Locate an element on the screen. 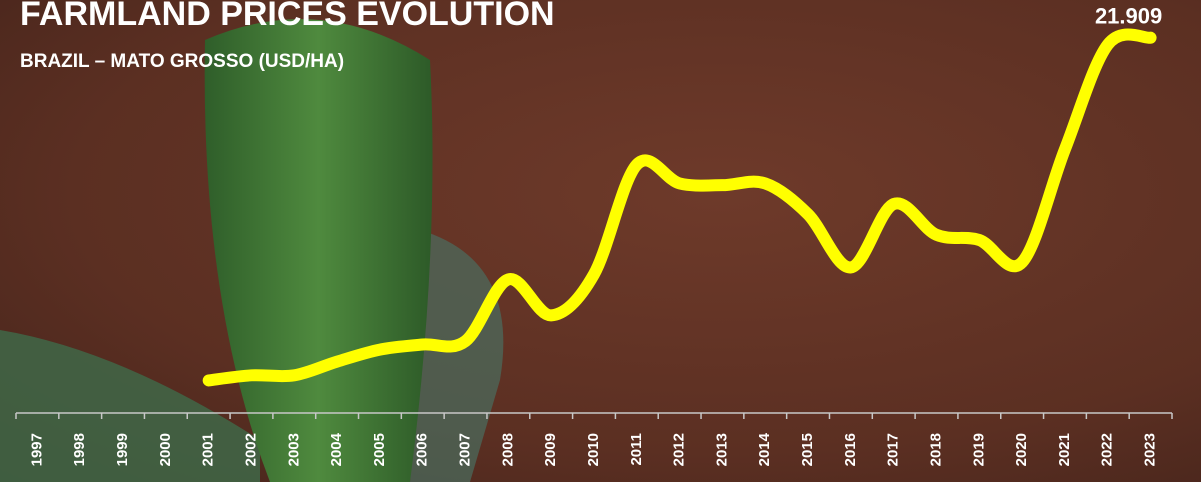 The width and height of the screenshot is (1201, 482). leaf-left is located at coordinates (130, 406).